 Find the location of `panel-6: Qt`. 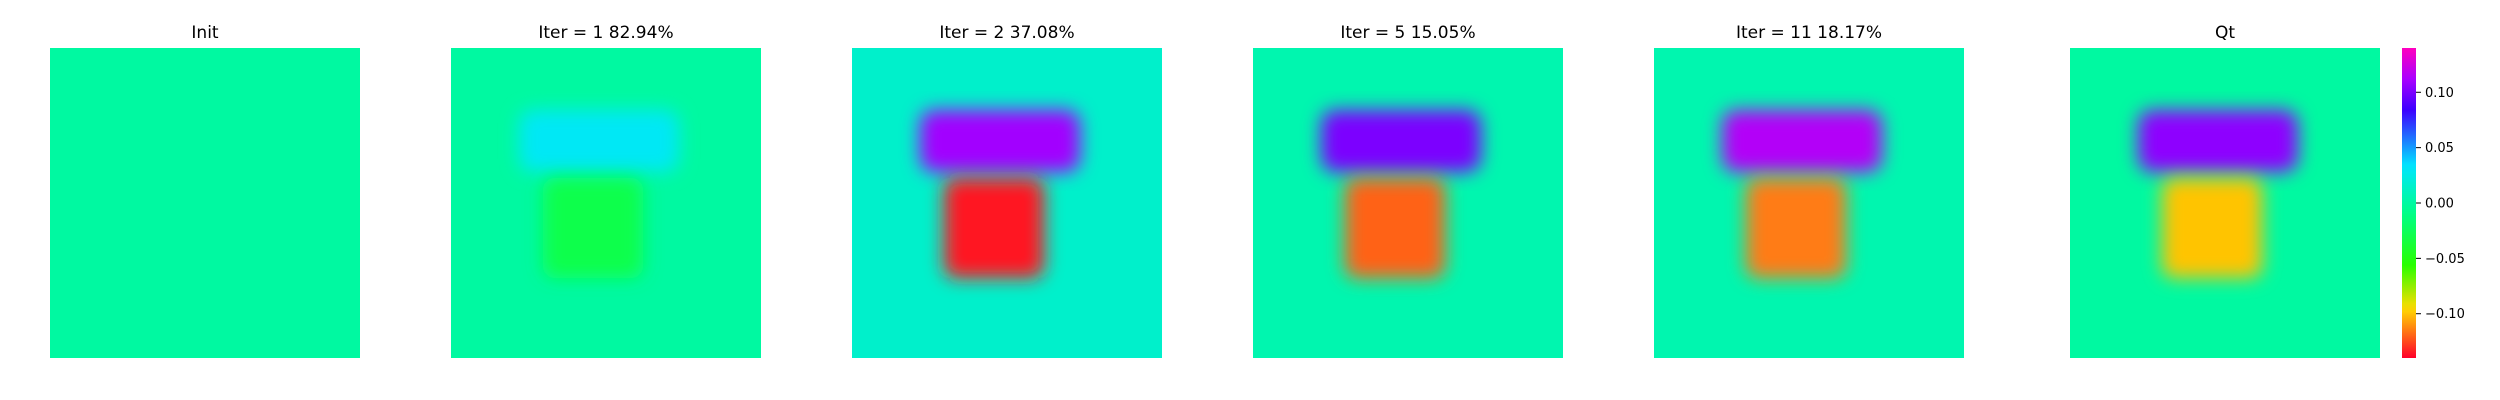

panel-6: Qt is located at coordinates (2225, 190).